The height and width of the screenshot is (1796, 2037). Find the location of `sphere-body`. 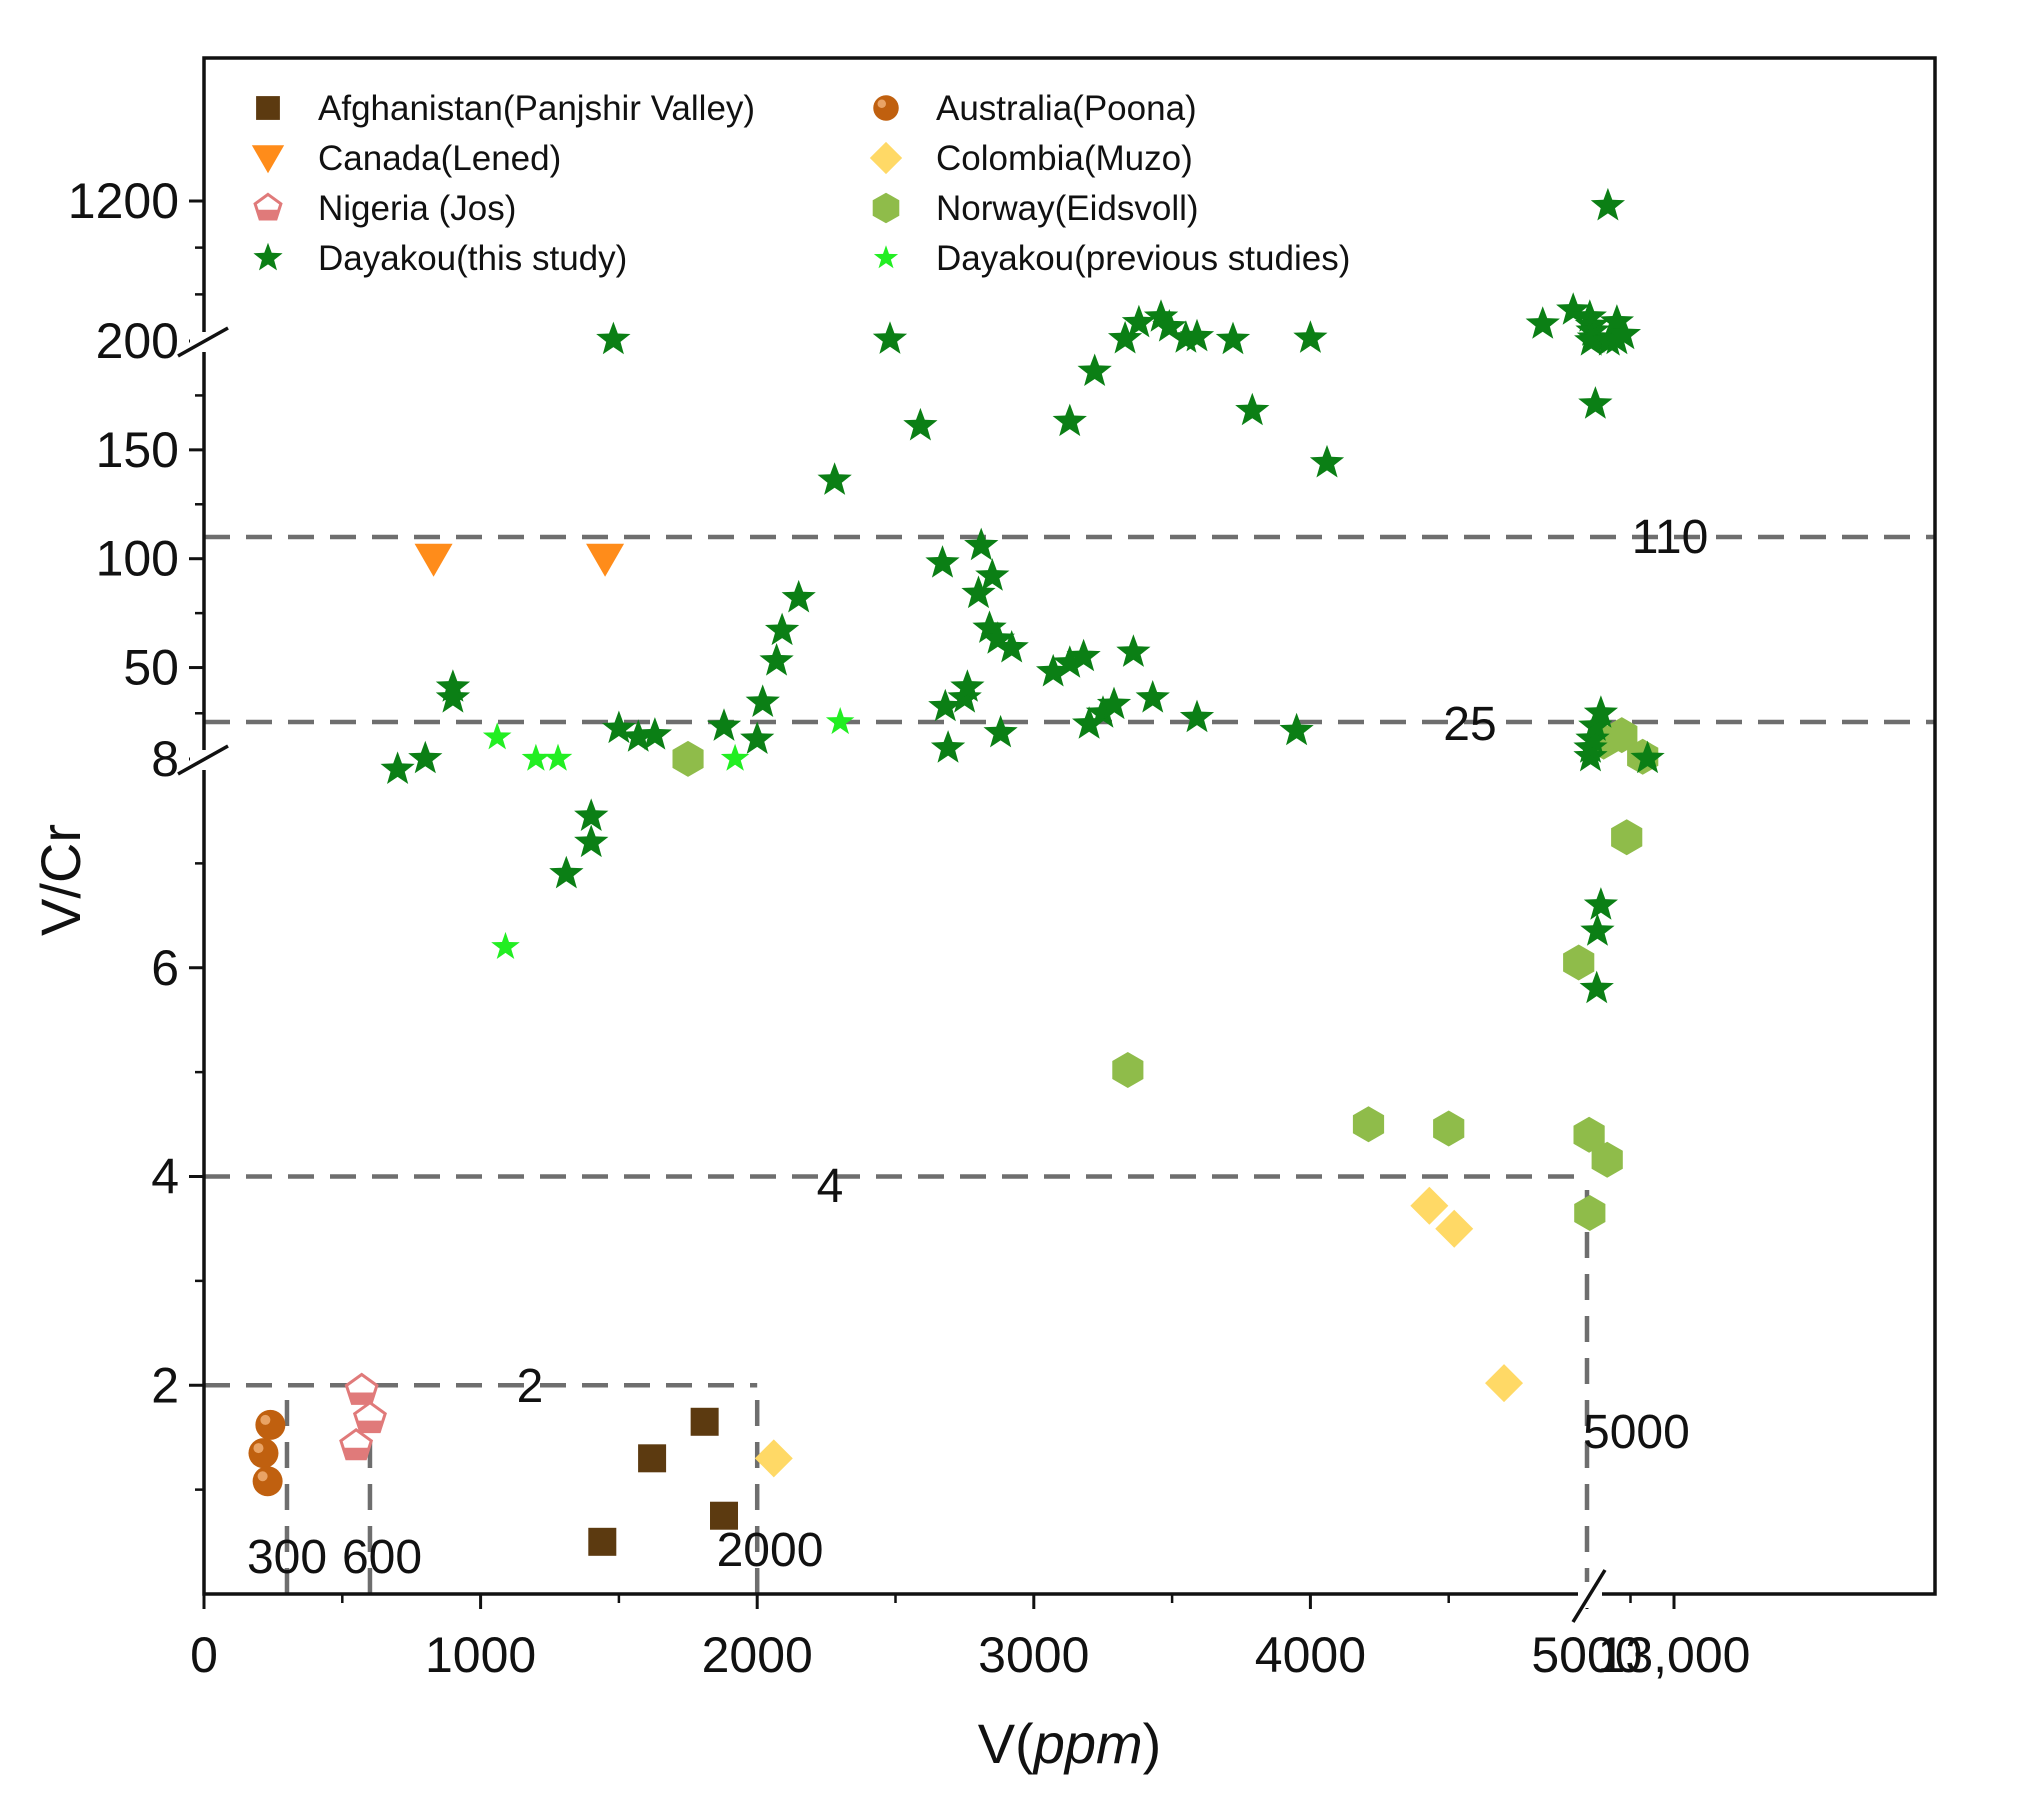

sphere-body is located at coordinates (263, 1453).